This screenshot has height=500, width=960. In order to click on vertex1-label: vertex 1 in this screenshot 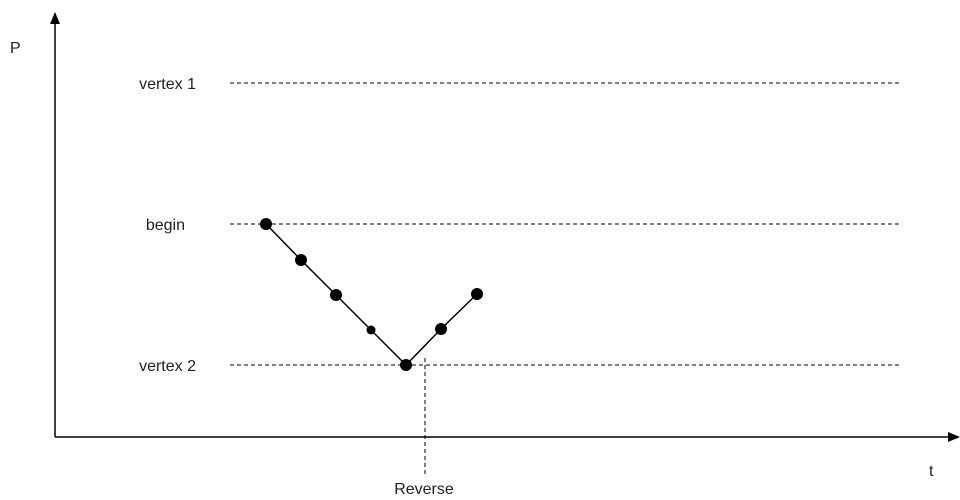, I will do `click(167, 84)`.